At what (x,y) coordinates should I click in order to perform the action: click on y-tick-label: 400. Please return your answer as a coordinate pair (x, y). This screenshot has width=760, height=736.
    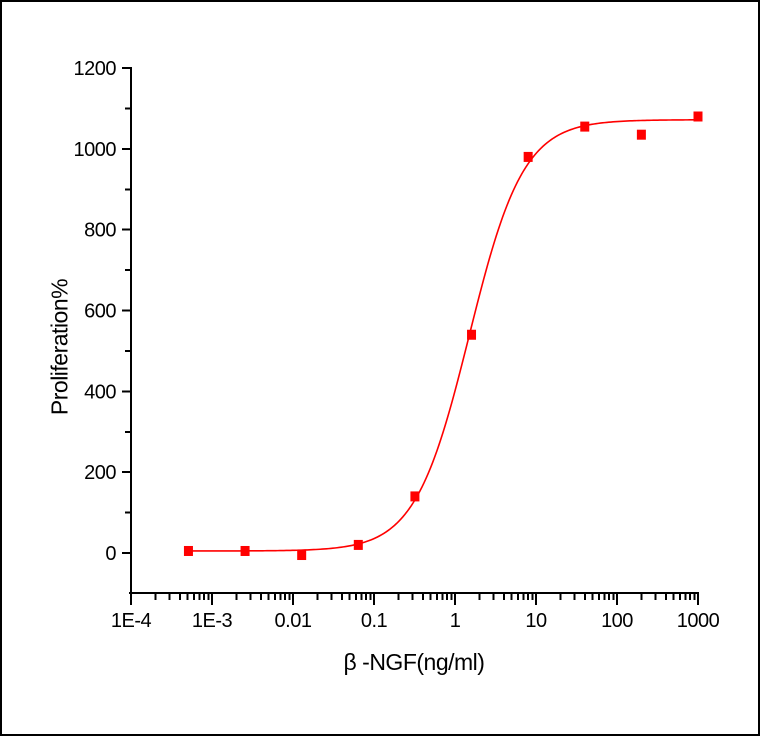
    Looking at the image, I should click on (100, 392).